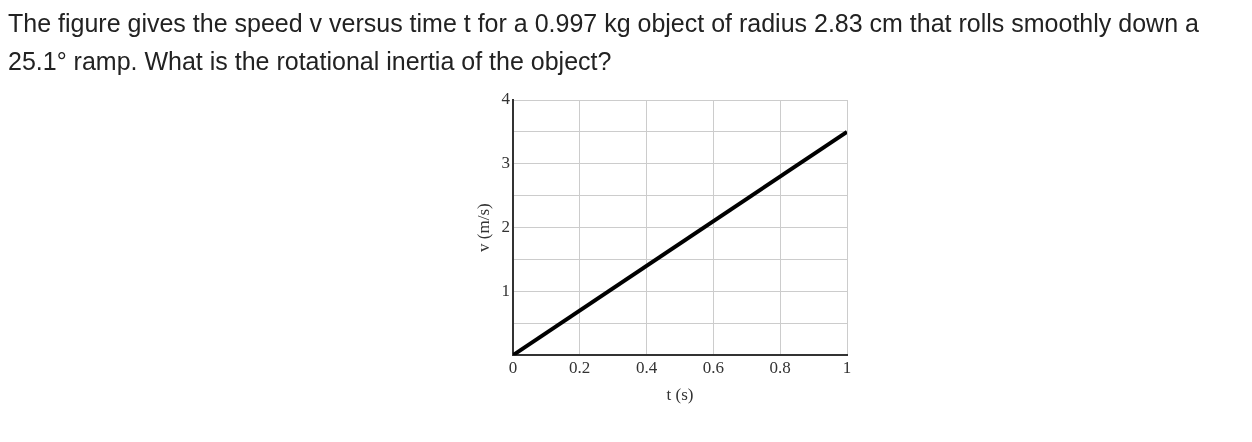 This screenshot has height=442, width=1252. What do you see at coordinates (847, 367) in the screenshot?
I see `x-tick-label: 1` at bounding box center [847, 367].